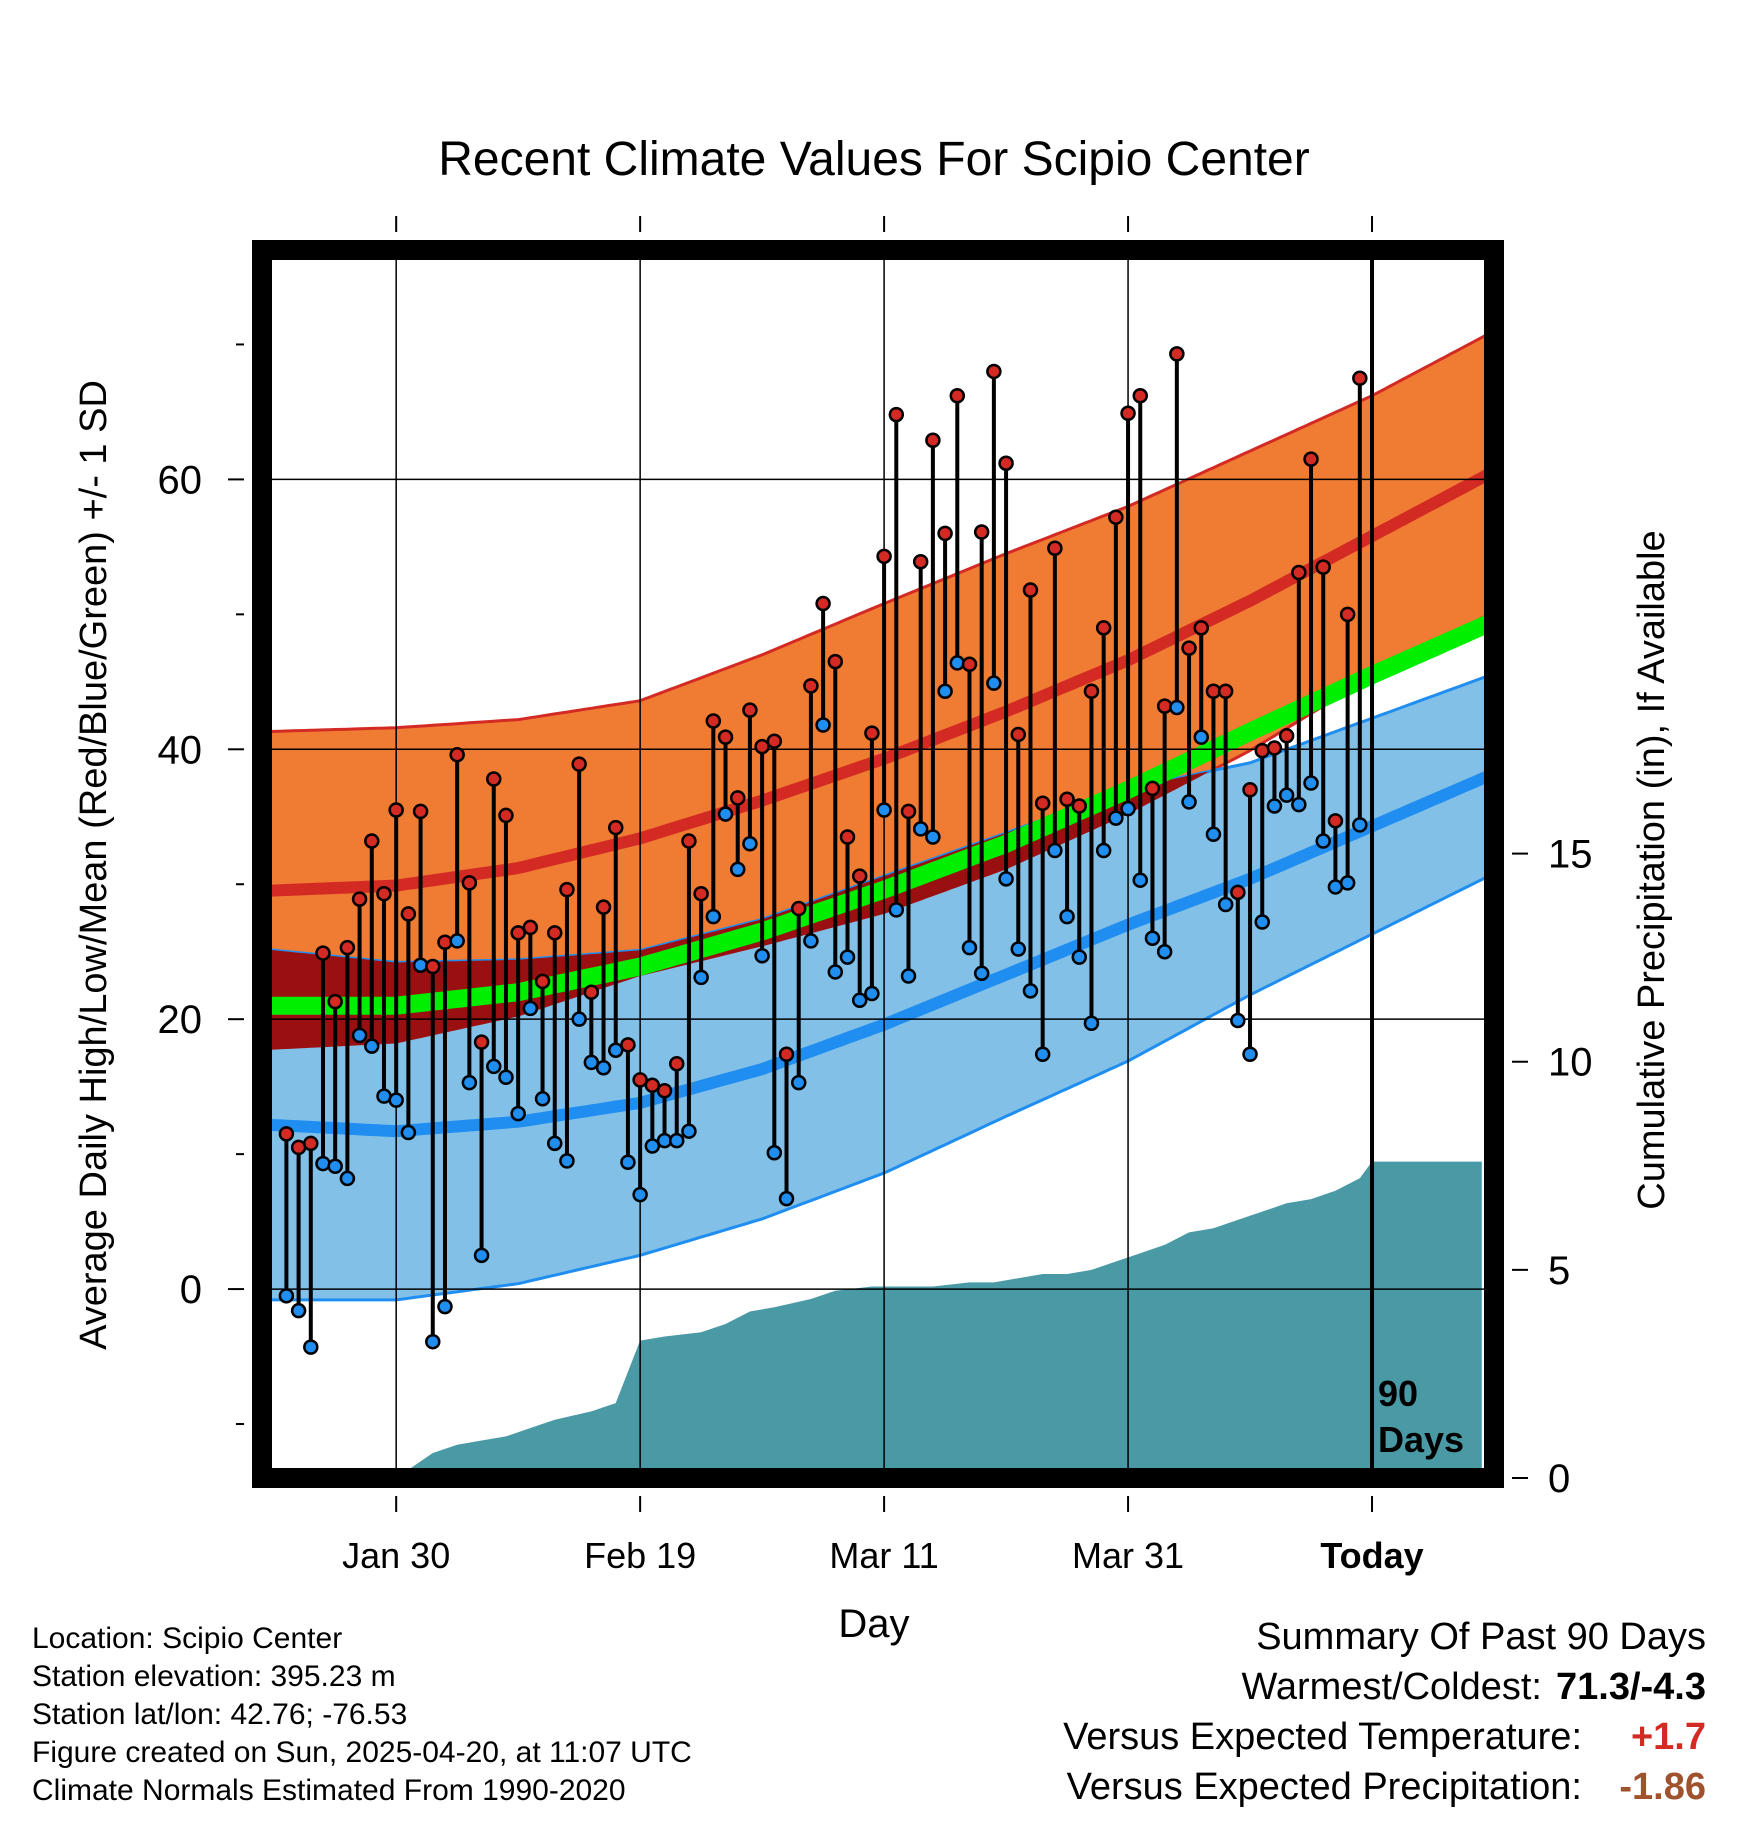  What do you see at coordinates (640, 1555) in the screenshot?
I see `x-tick-label: Feb 19` at bounding box center [640, 1555].